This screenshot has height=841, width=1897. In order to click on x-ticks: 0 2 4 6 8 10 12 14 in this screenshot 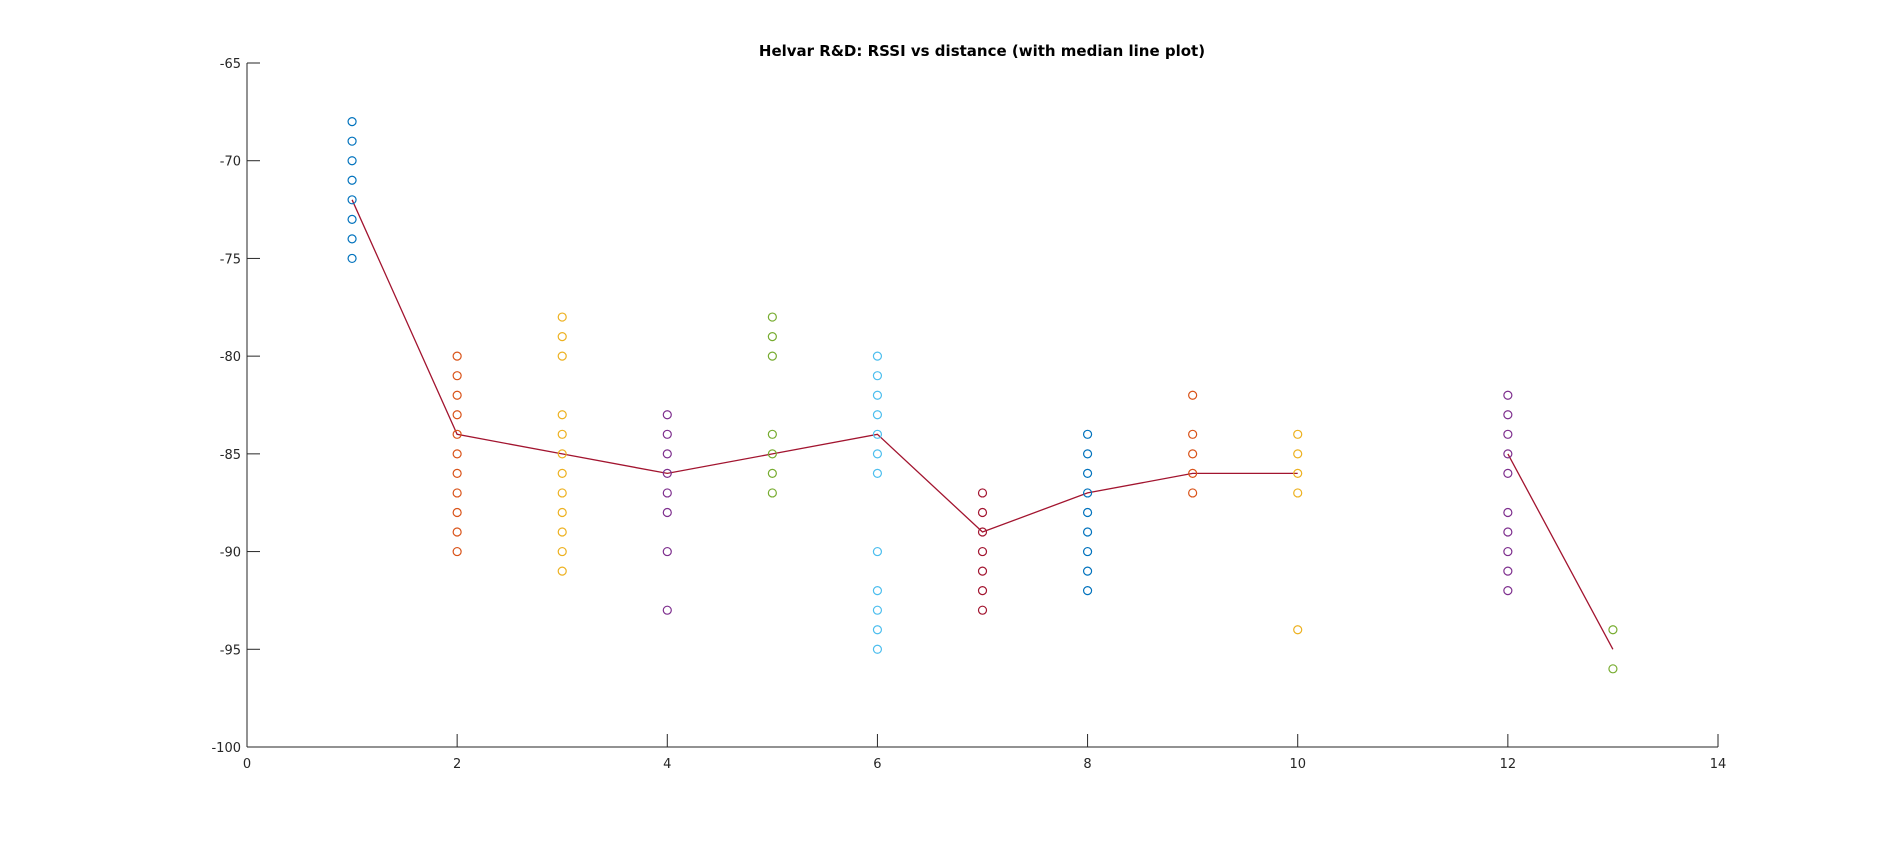, I will do `click(984, 753)`.